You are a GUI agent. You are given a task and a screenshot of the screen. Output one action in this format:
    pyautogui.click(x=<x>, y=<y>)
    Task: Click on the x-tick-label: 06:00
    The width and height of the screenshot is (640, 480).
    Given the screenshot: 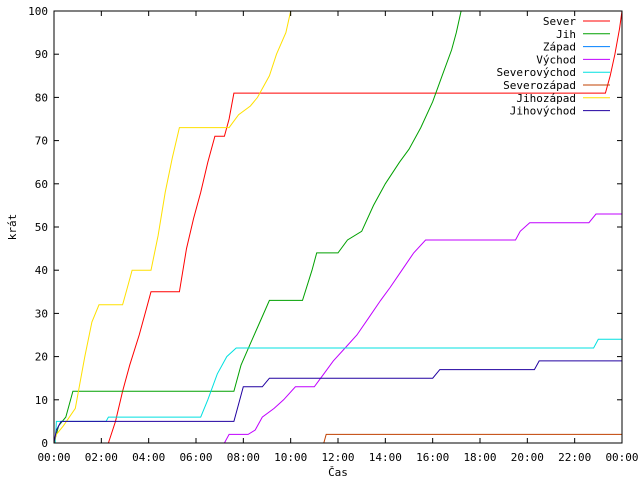 What is the action you would take?
    pyautogui.click(x=195, y=457)
    